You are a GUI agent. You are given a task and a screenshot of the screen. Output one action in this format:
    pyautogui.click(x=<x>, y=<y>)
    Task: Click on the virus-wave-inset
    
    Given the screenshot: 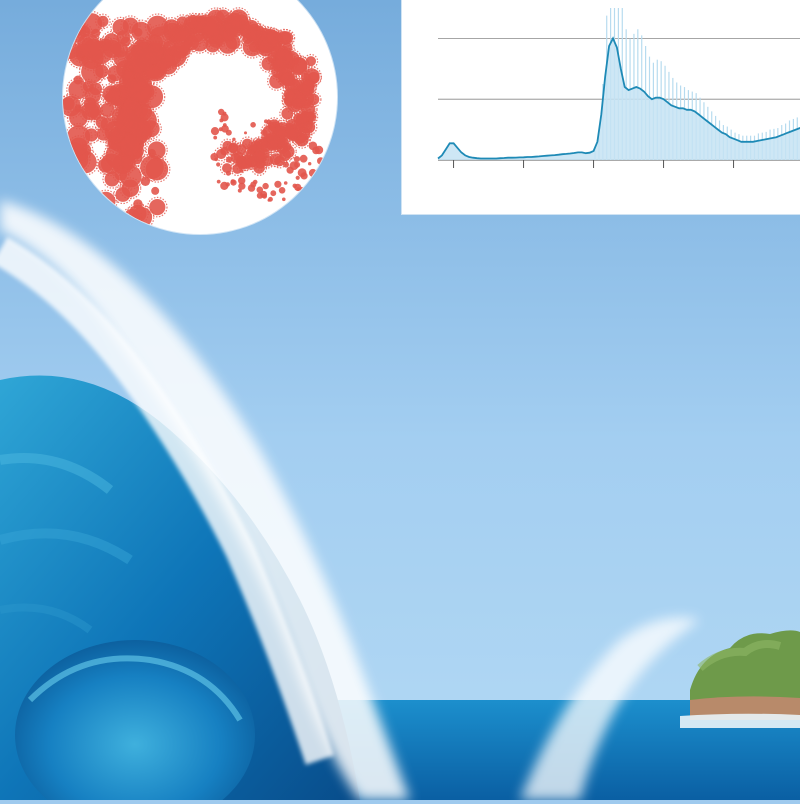 What is the action you would take?
    pyautogui.click(x=200, y=117)
    